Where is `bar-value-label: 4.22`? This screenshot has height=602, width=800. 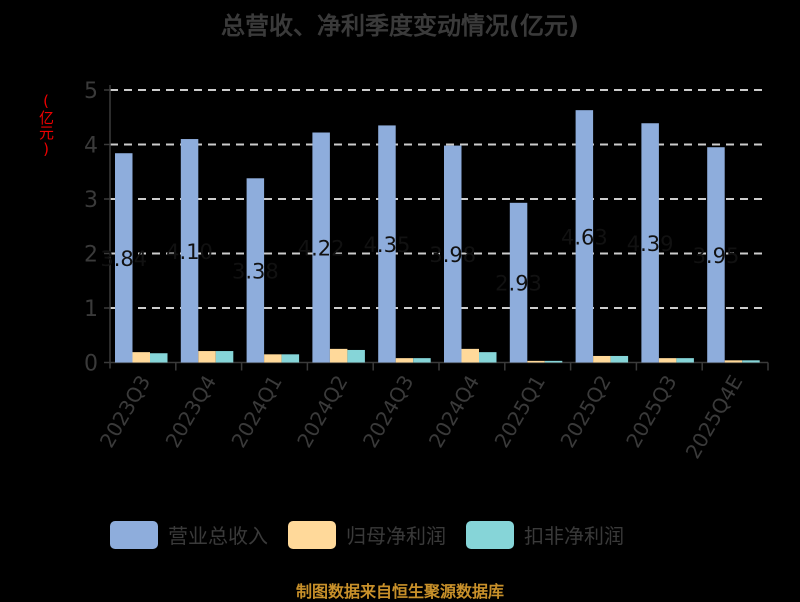
bar-value-label: 4.22 is located at coordinates (321, 249).